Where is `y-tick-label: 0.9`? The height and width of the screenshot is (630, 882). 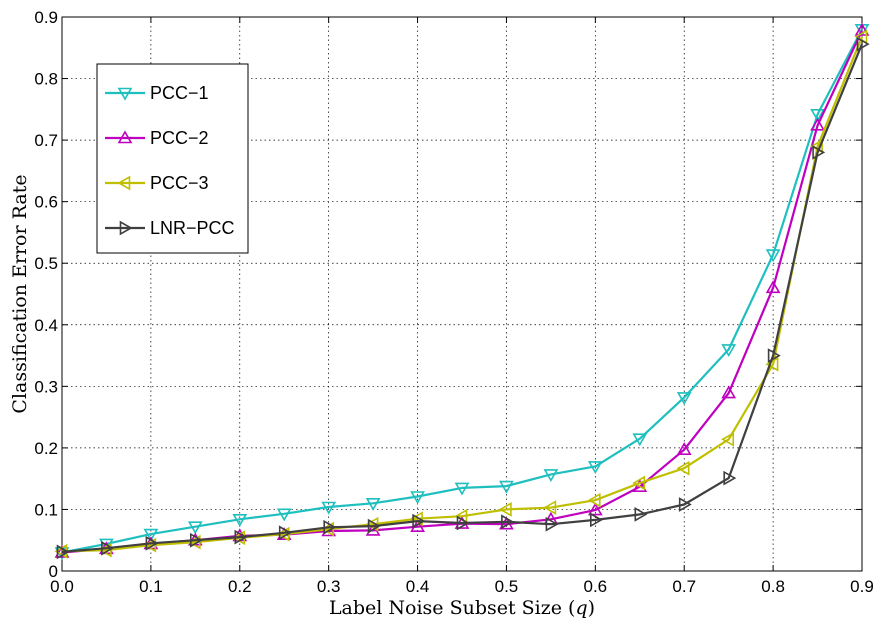
y-tick-label: 0.9 is located at coordinates (46, 17).